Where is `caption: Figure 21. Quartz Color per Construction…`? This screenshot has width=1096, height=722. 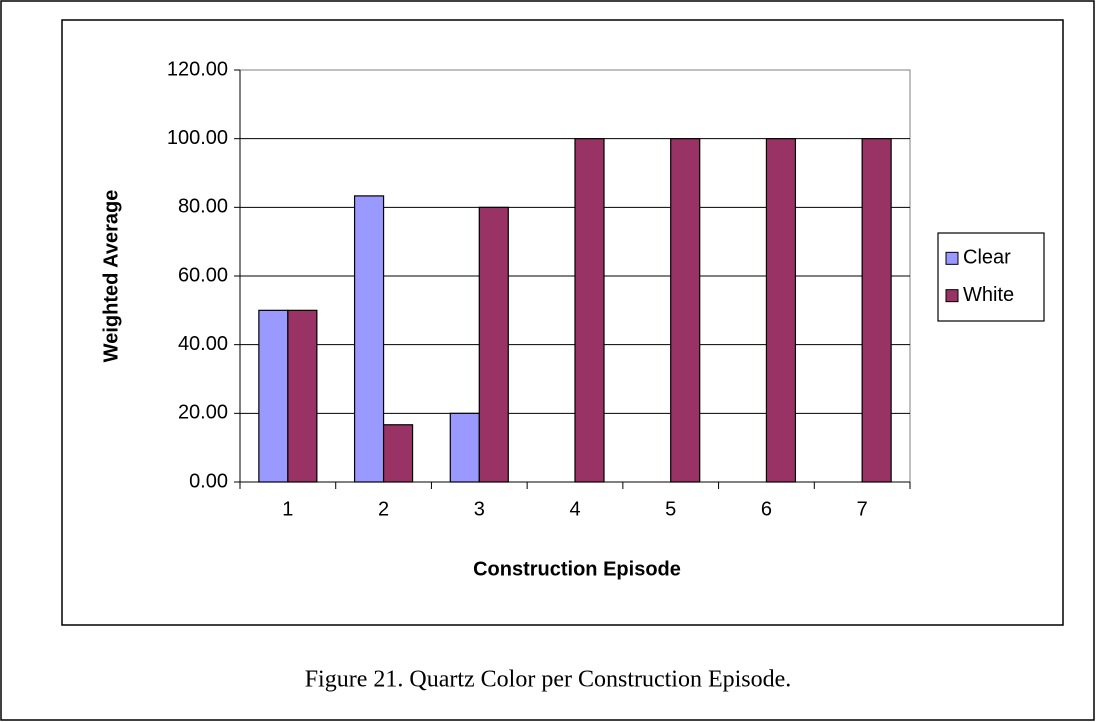 caption: Figure 21. Quartz Color per Construction… is located at coordinates (548, 680).